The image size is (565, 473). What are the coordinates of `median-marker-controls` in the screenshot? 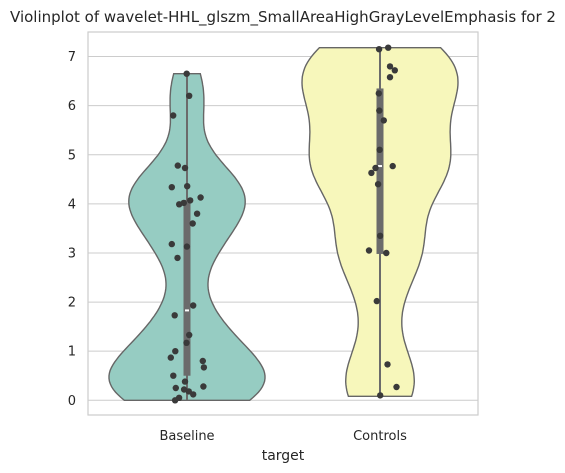 It's located at (380, 166).